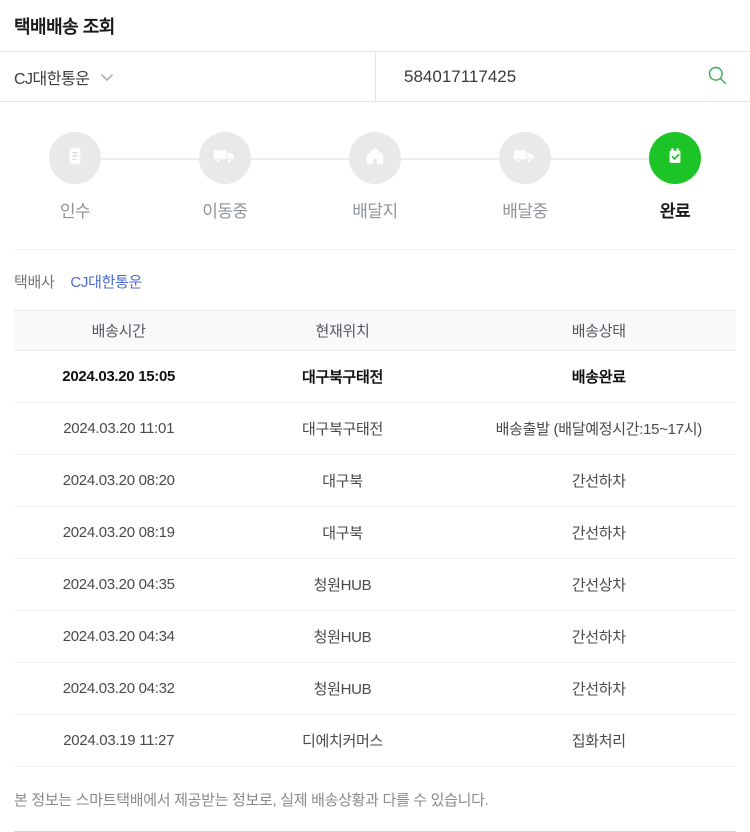 The height and width of the screenshot is (832, 750). Describe the element at coordinates (525, 211) in the screenshot. I see `step-out-for-delivery-label: 배달중` at that location.